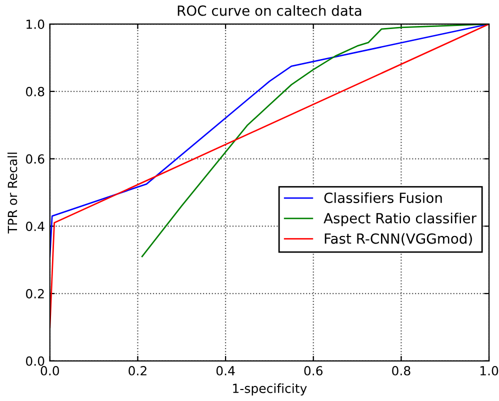 The height and width of the screenshot is (401, 499). What do you see at coordinates (270, 389) in the screenshot?
I see `x-axis-title: 1-specificity` at bounding box center [270, 389].